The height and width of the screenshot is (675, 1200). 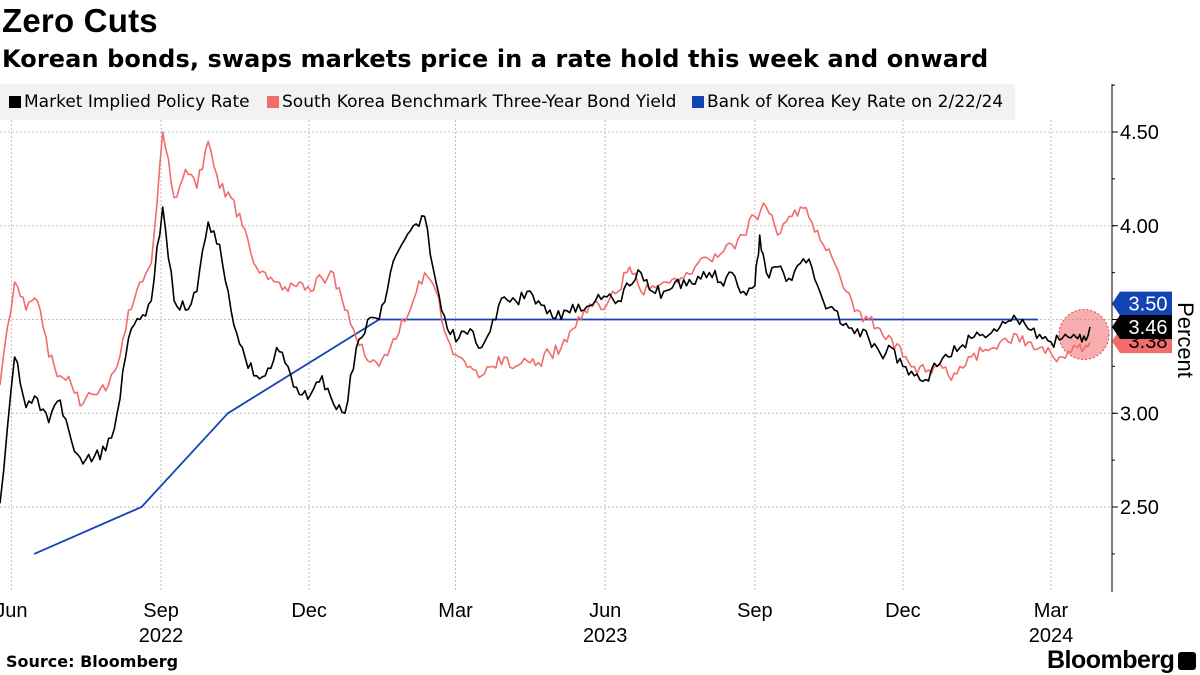 I want to click on y-tick-label: 3.00, so click(x=1139, y=414).